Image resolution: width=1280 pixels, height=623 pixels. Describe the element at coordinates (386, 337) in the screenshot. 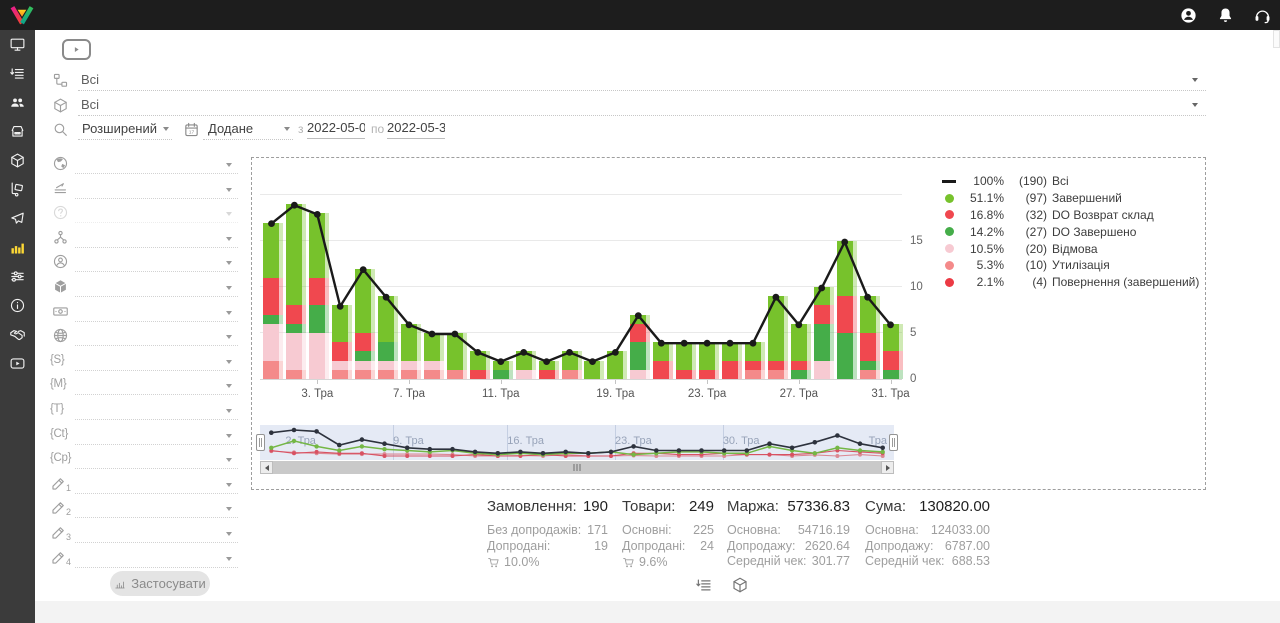

I see `stacked-bar-6. Тра` at that location.